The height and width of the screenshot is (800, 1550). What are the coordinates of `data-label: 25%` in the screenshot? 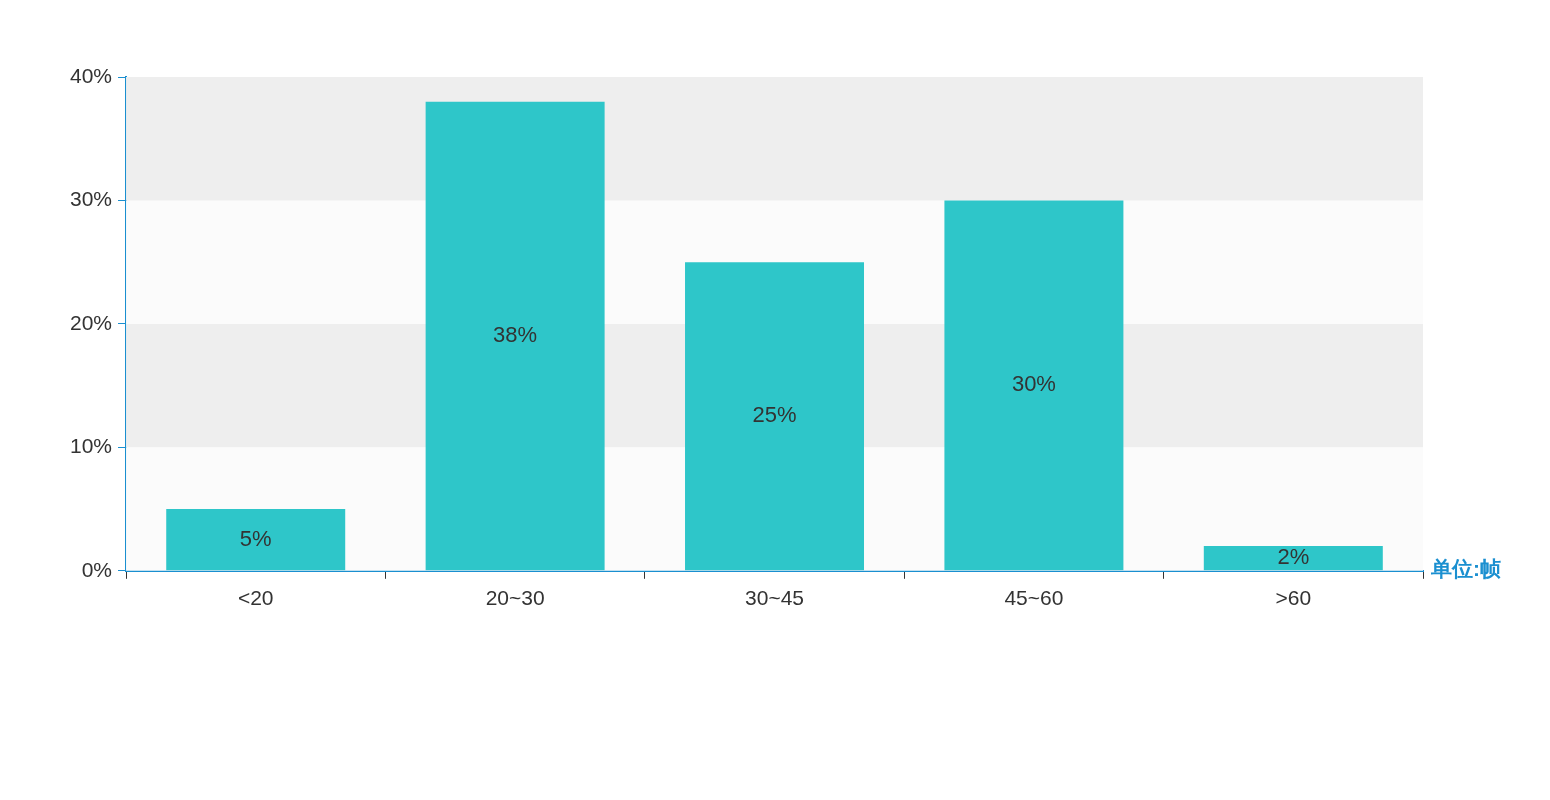 It's located at (774, 415).